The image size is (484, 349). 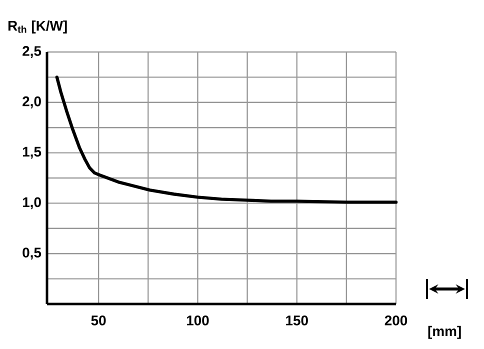 What do you see at coordinates (197, 321) in the screenshot?
I see `x-tick-label: 100` at bounding box center [197, 321].